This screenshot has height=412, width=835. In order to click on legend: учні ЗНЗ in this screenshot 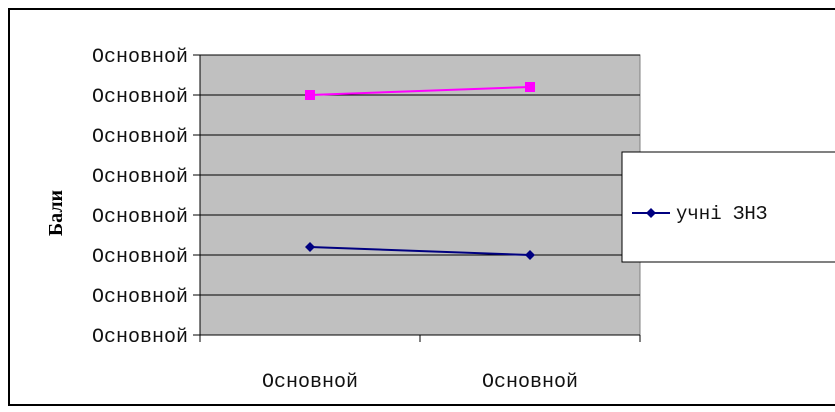, I will do `click(728, 207)`.